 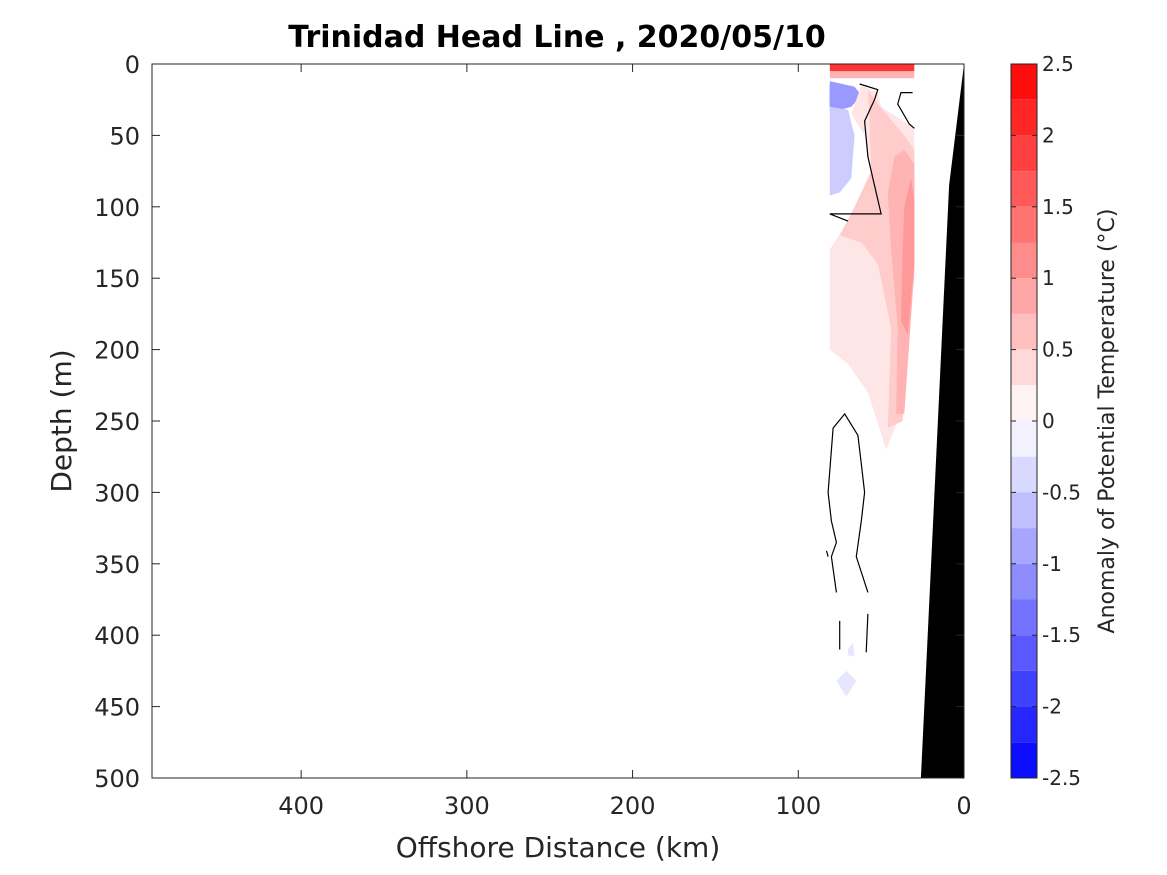 What do you see at coordinates (117, 779) in the screenshot?
I see `y-tick-label: 500` at bounding box center [117, 779].